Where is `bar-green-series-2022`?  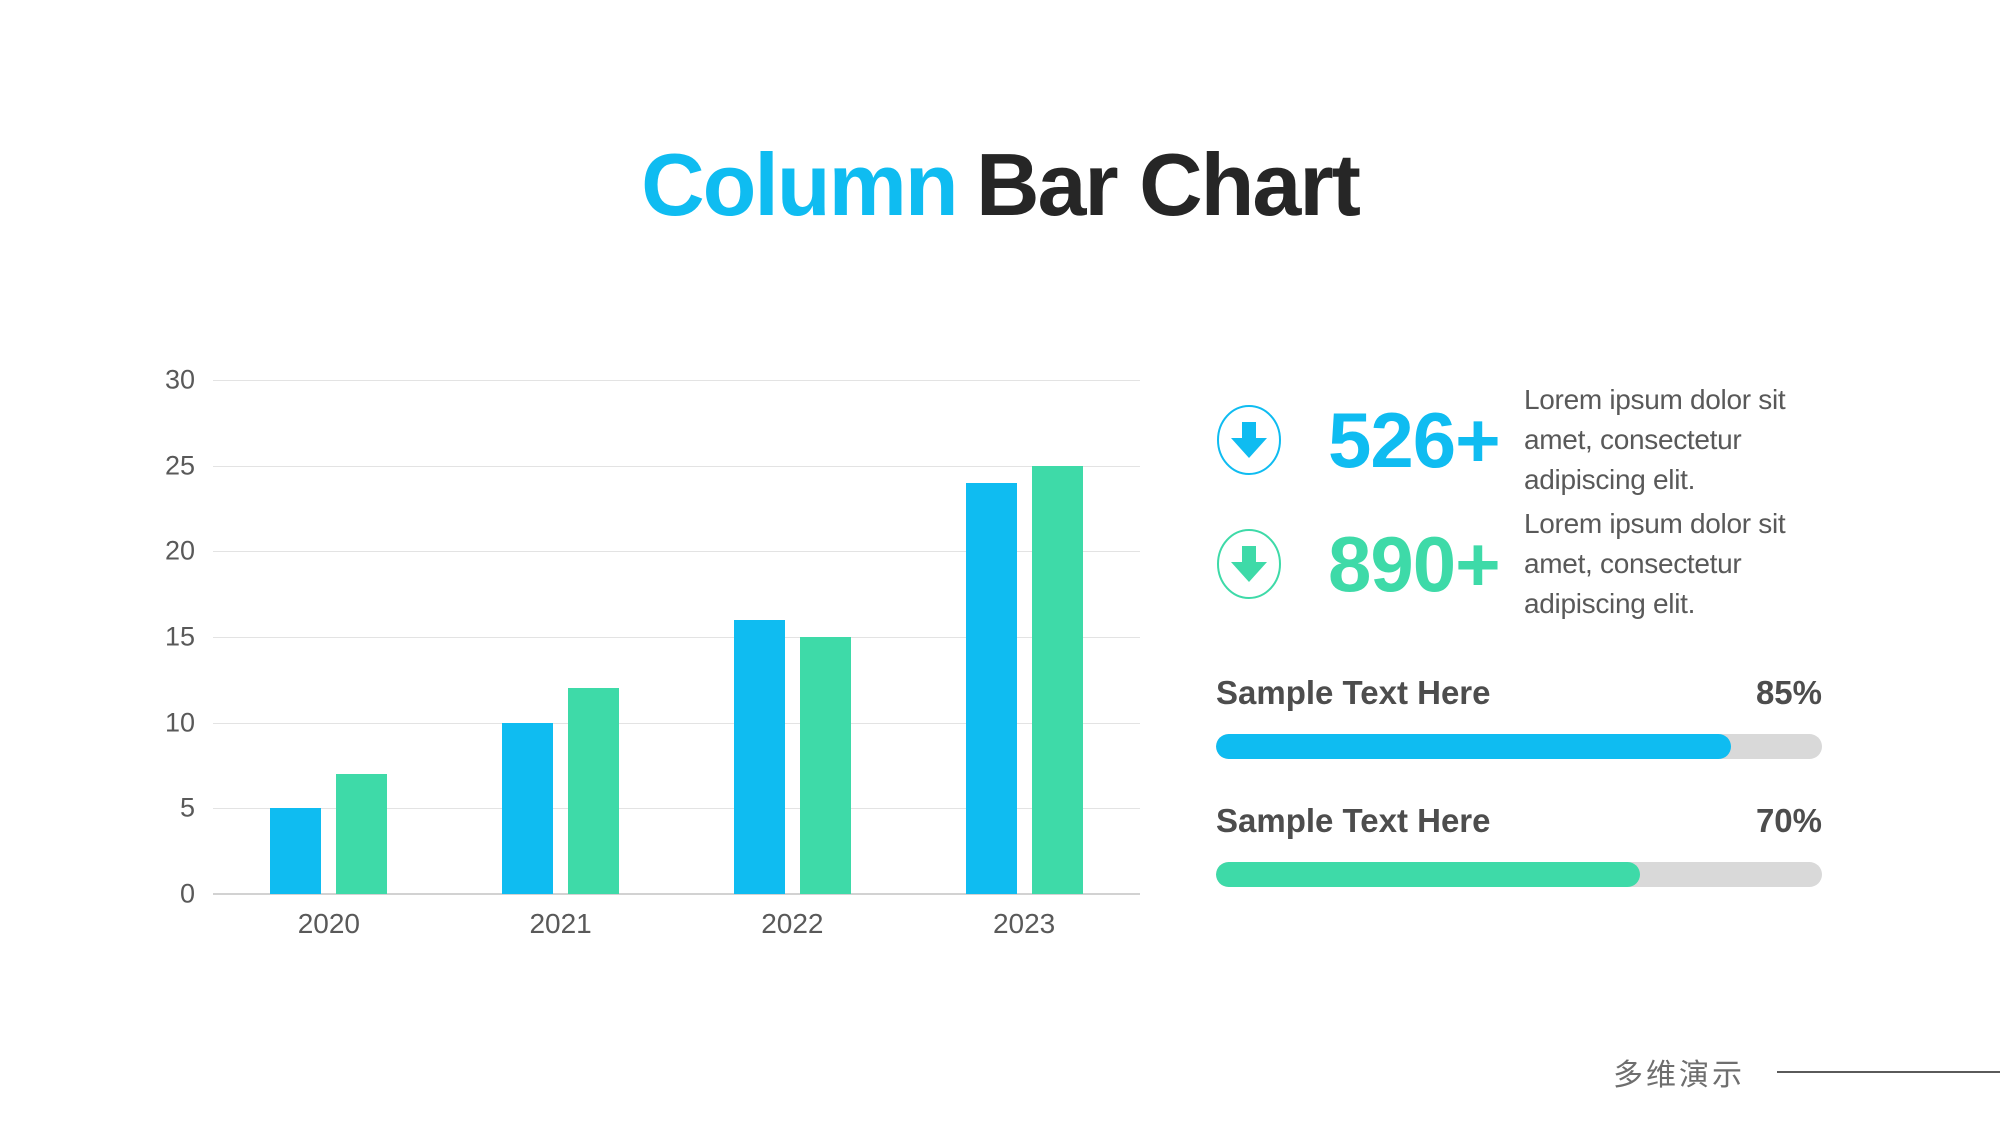
bar-green-series-2022 is located at coordinates (825, 765).